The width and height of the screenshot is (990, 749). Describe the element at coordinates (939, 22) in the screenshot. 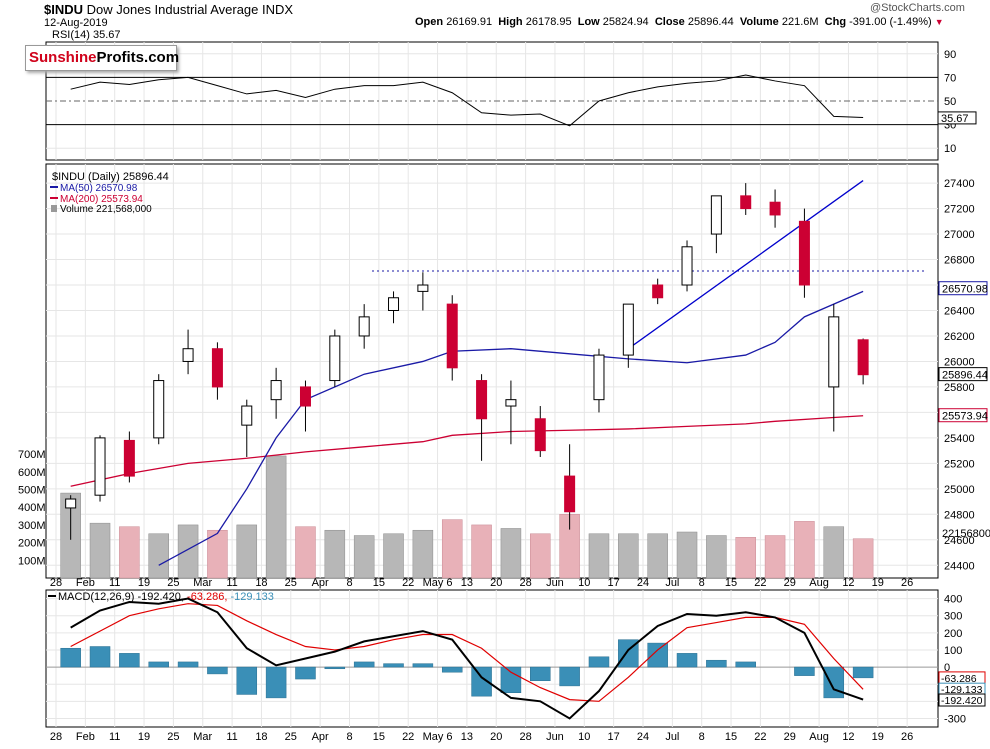

I see `down-arrow-icon: ▼` at that location.